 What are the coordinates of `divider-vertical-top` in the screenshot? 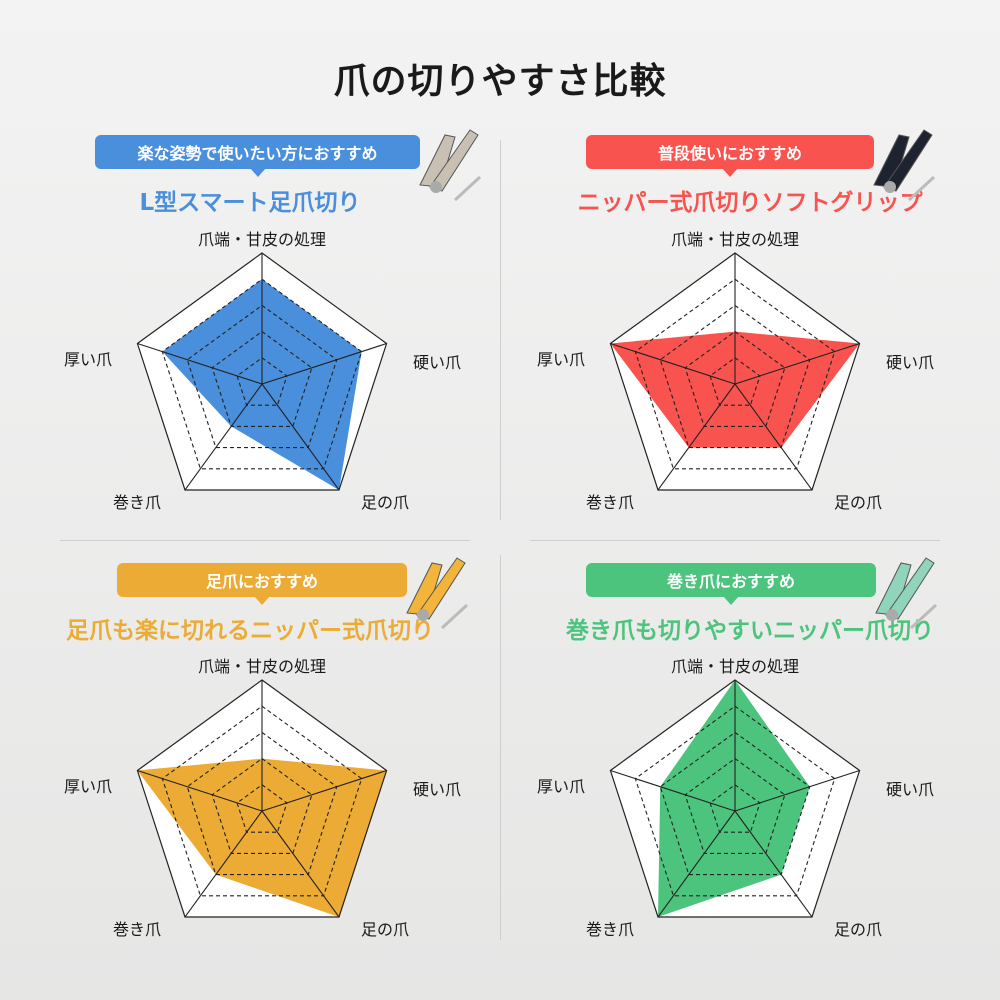 It's located at (500, 330).